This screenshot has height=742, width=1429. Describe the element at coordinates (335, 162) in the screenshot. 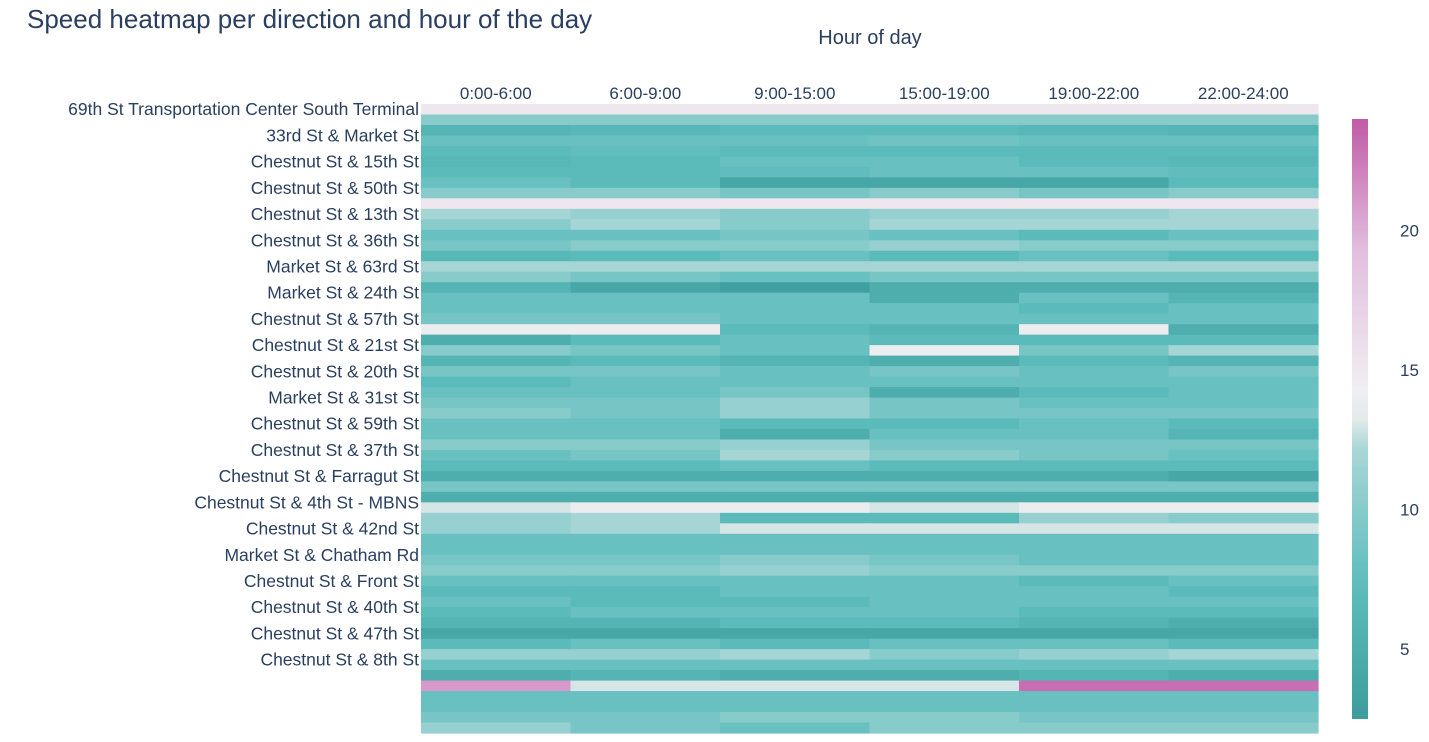

I see `y-tick-label: Chestnut St & 15th St` at that location.